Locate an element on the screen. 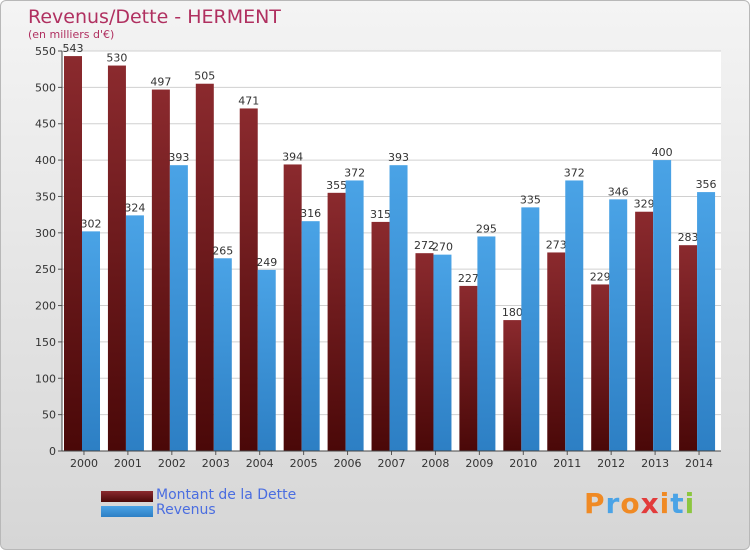 This screenshot has width=750, height=550. legend-swatch-revenus is located at coordinates (127, 511).